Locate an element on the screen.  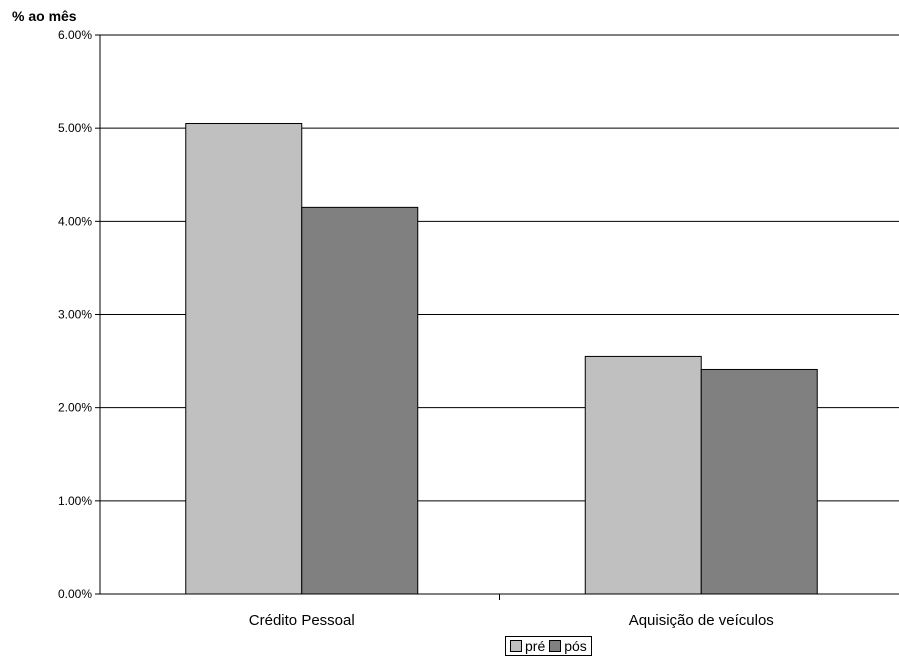
legend-item-pre: pré is located at coordinates (527, 646).